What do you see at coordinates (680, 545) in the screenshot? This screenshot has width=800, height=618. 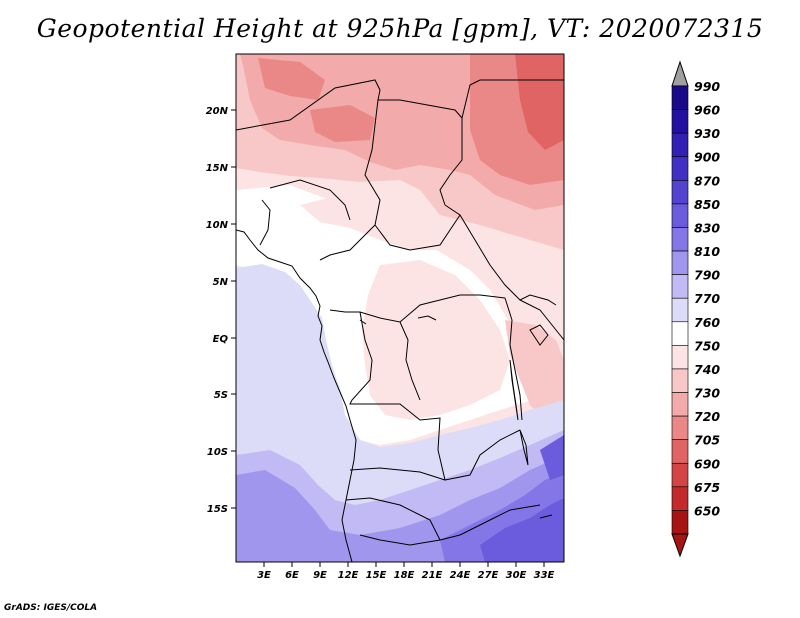 I see `colorbar-bottom-arrow` at bounding box center [680, 545].